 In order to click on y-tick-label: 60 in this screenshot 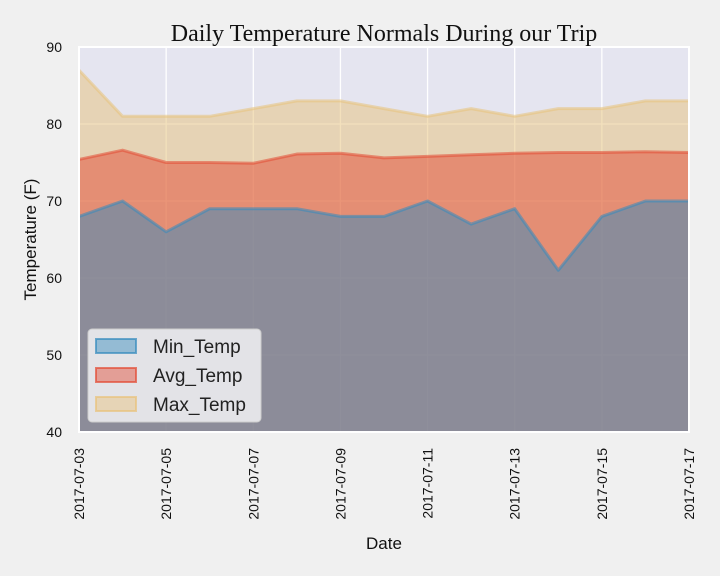, I will do `click(54, 278)`.